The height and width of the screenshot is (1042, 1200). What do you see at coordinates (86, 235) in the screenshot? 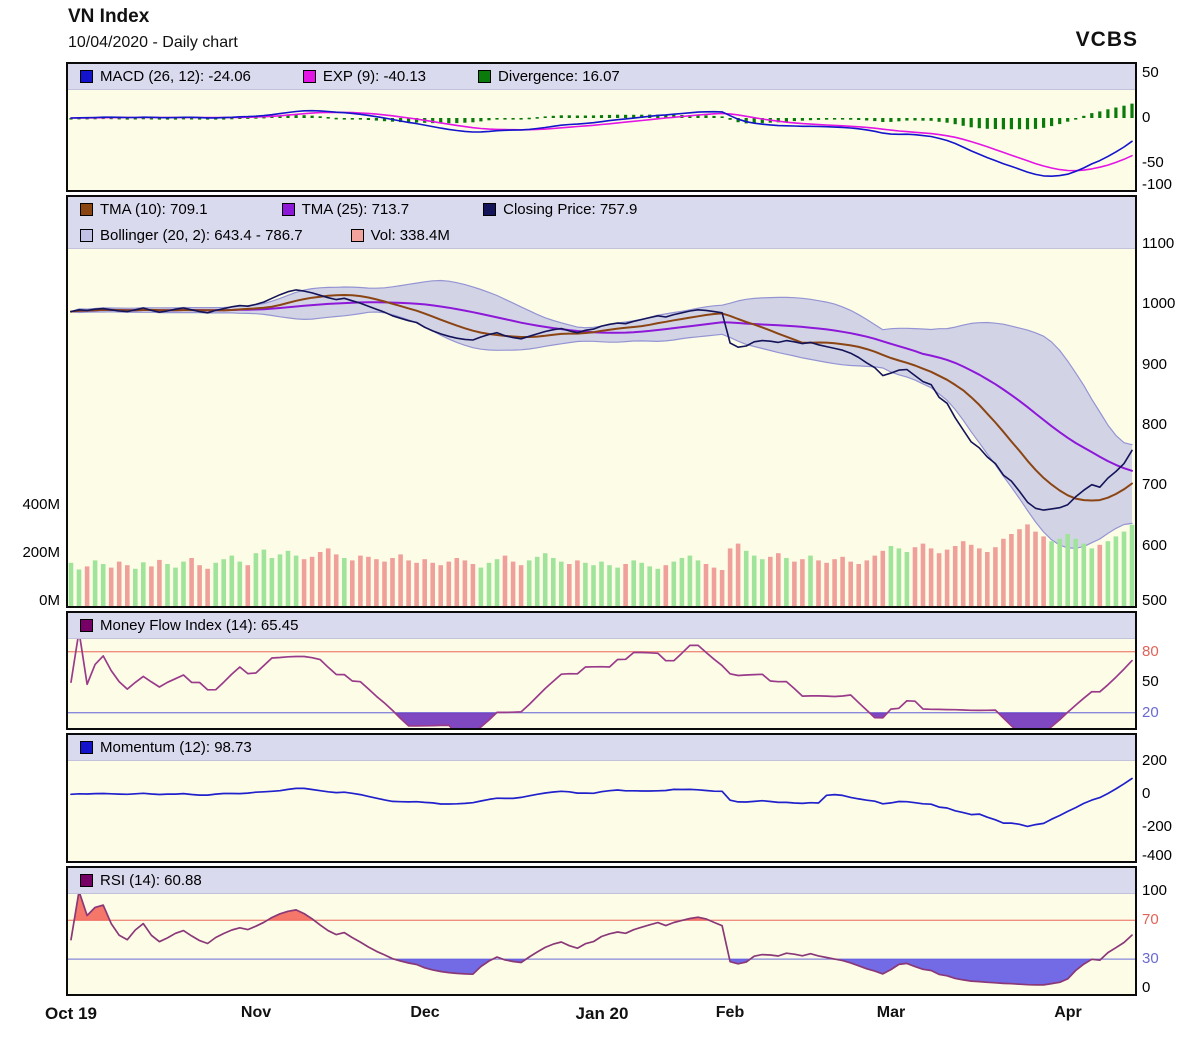
I see `bollinger-swatch-icon` at bounding box center [86, 235].